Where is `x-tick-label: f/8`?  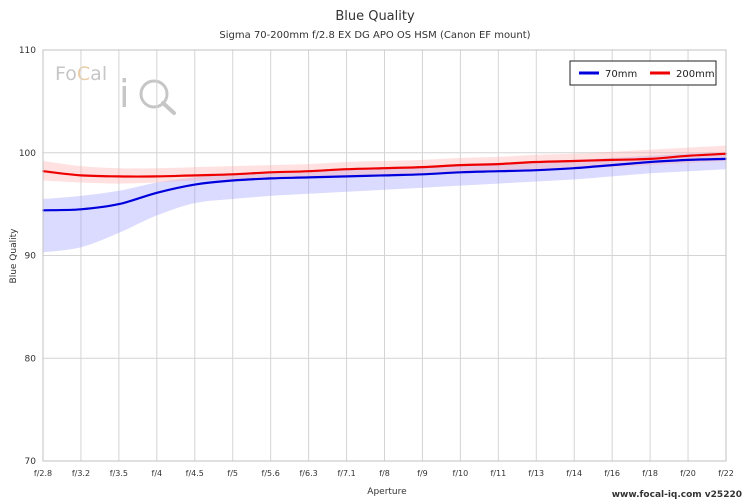
x-tick-label: f/8 is located at coordinates (384, 473).